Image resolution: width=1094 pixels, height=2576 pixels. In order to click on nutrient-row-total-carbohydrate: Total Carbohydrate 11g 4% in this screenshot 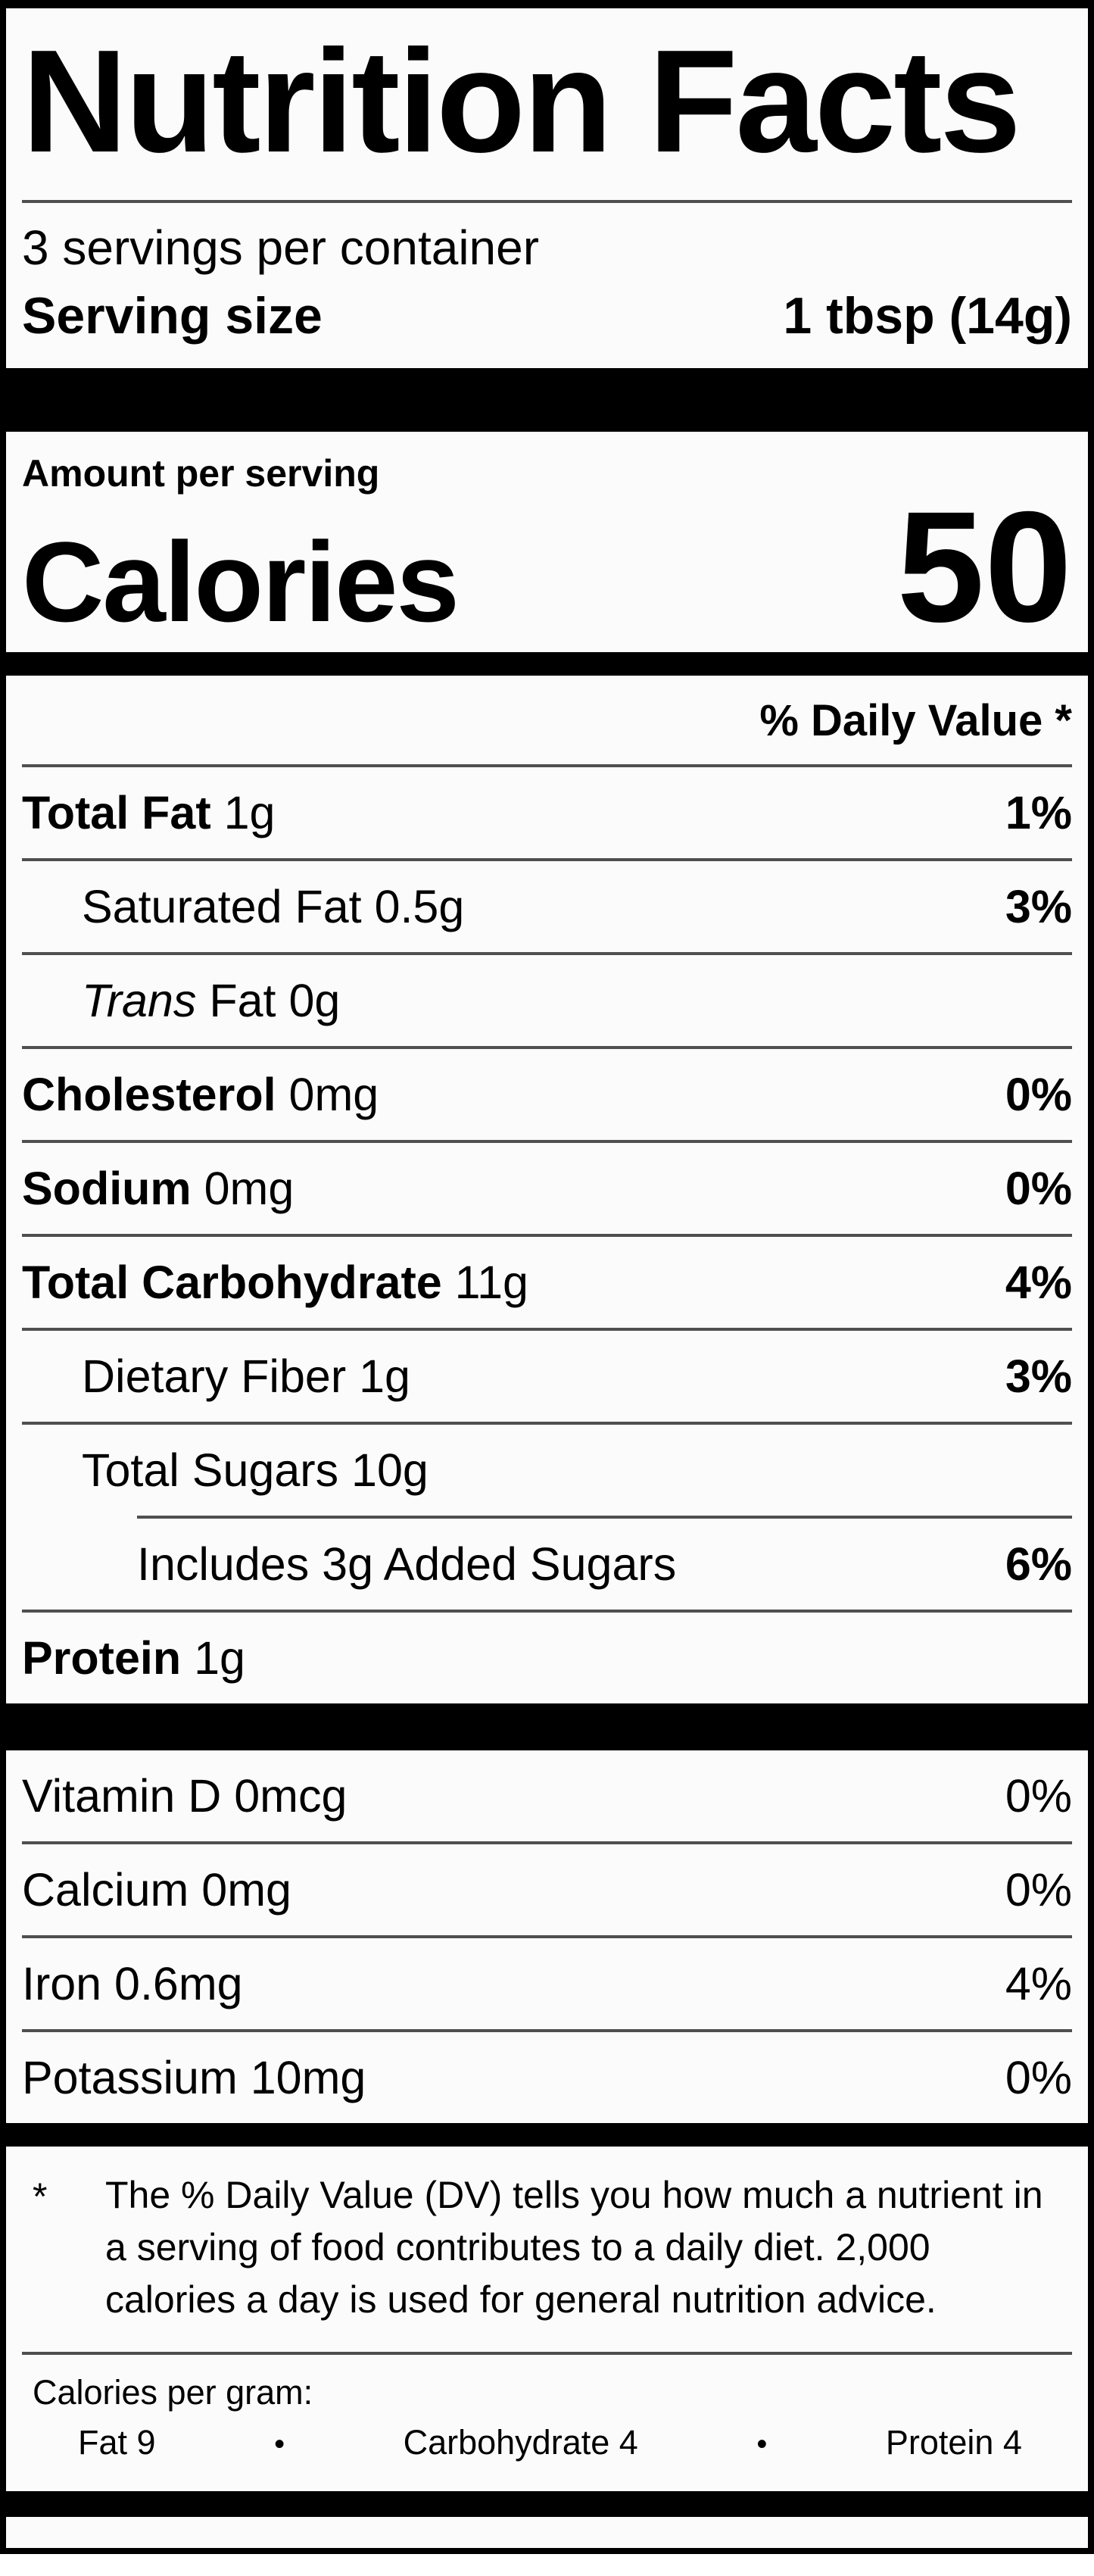, I will do `click(547, 1281)`.